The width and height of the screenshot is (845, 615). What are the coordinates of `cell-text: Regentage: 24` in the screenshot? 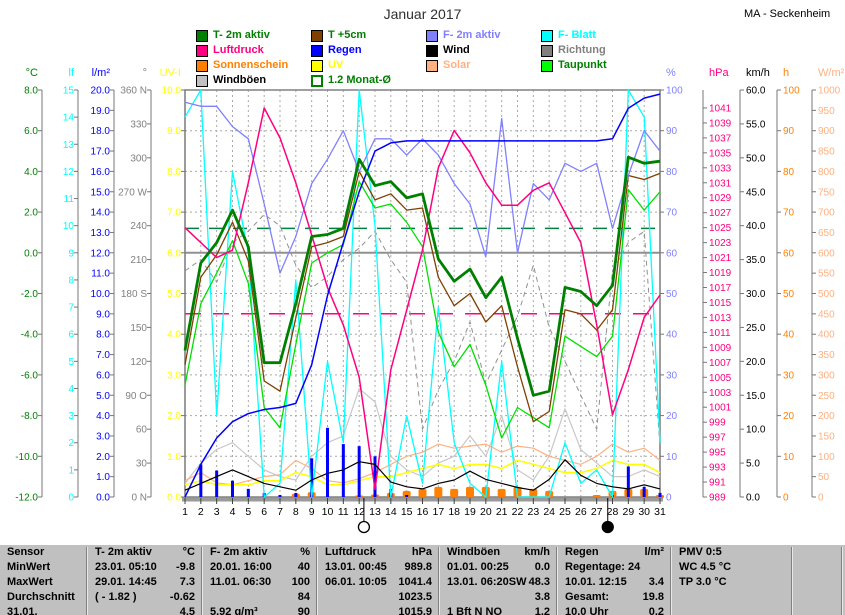 It's located at (603, 567).